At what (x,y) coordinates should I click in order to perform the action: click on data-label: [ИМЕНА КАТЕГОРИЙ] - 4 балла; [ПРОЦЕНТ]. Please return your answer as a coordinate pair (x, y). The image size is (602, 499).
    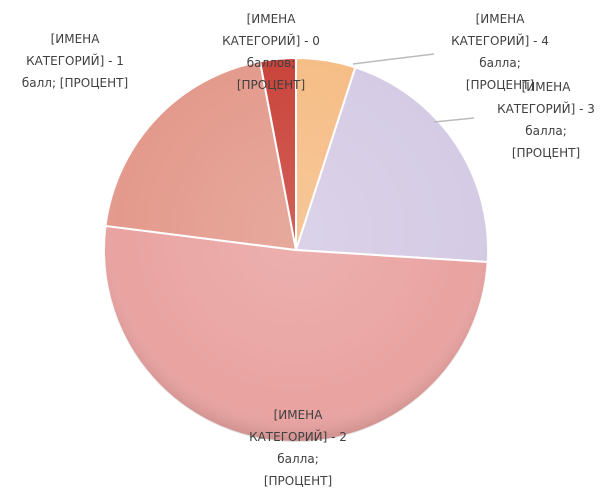
    Looking at the image, I should click on (500, 52).